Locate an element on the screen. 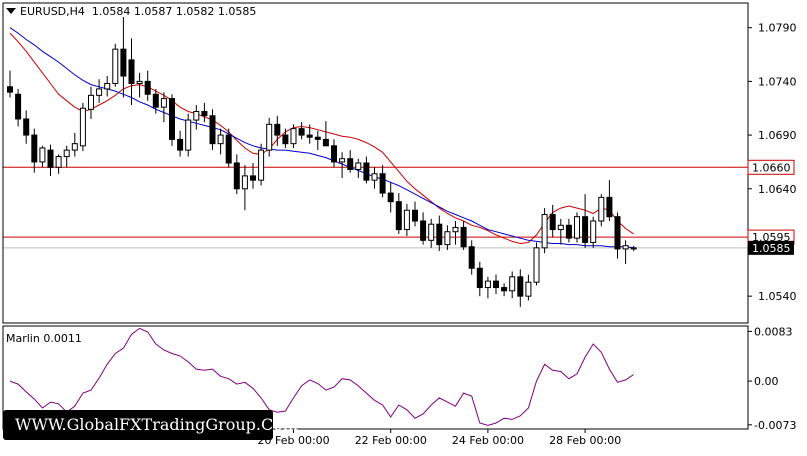 This screenshot has height=456, width=807. symbol-header: EURUSD,H4 1.0584 1.0587 1.0582 1.0585 is located at coordinates (131, 11).